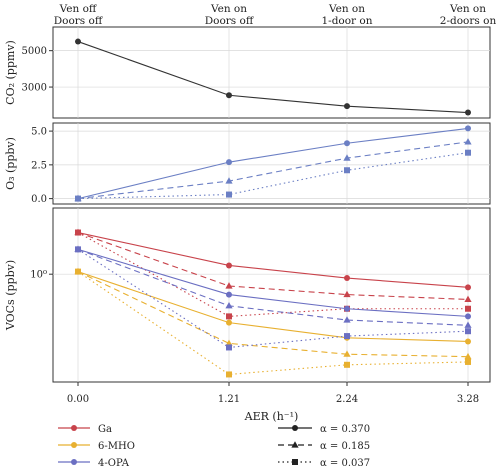  What do you see at coordinates (468, 21) in the screenshot?
I see `condition-label-line2: 2-doors on` at bounding box center [468, 21].